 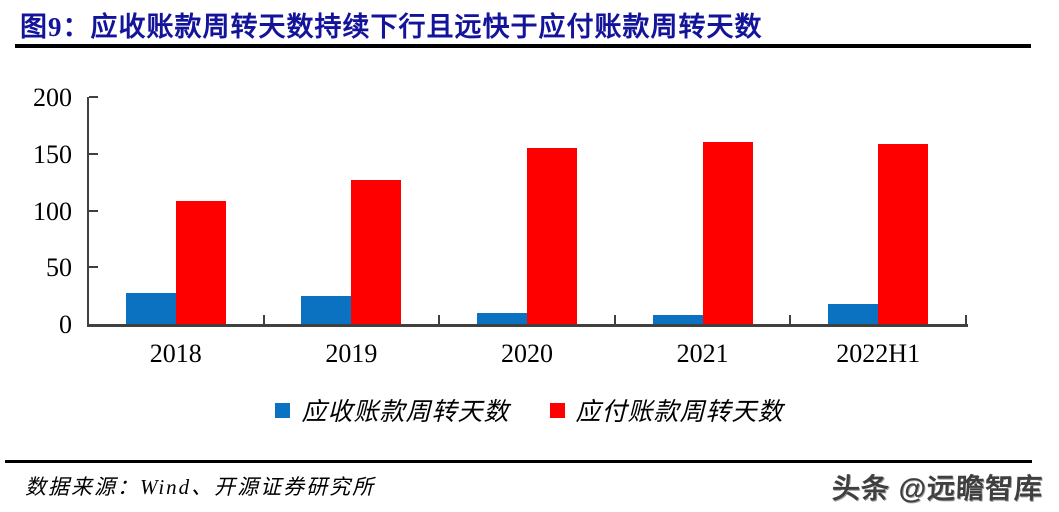 I want to click on legend-label: 应付账款周转天数, so click(x=679, y=412).